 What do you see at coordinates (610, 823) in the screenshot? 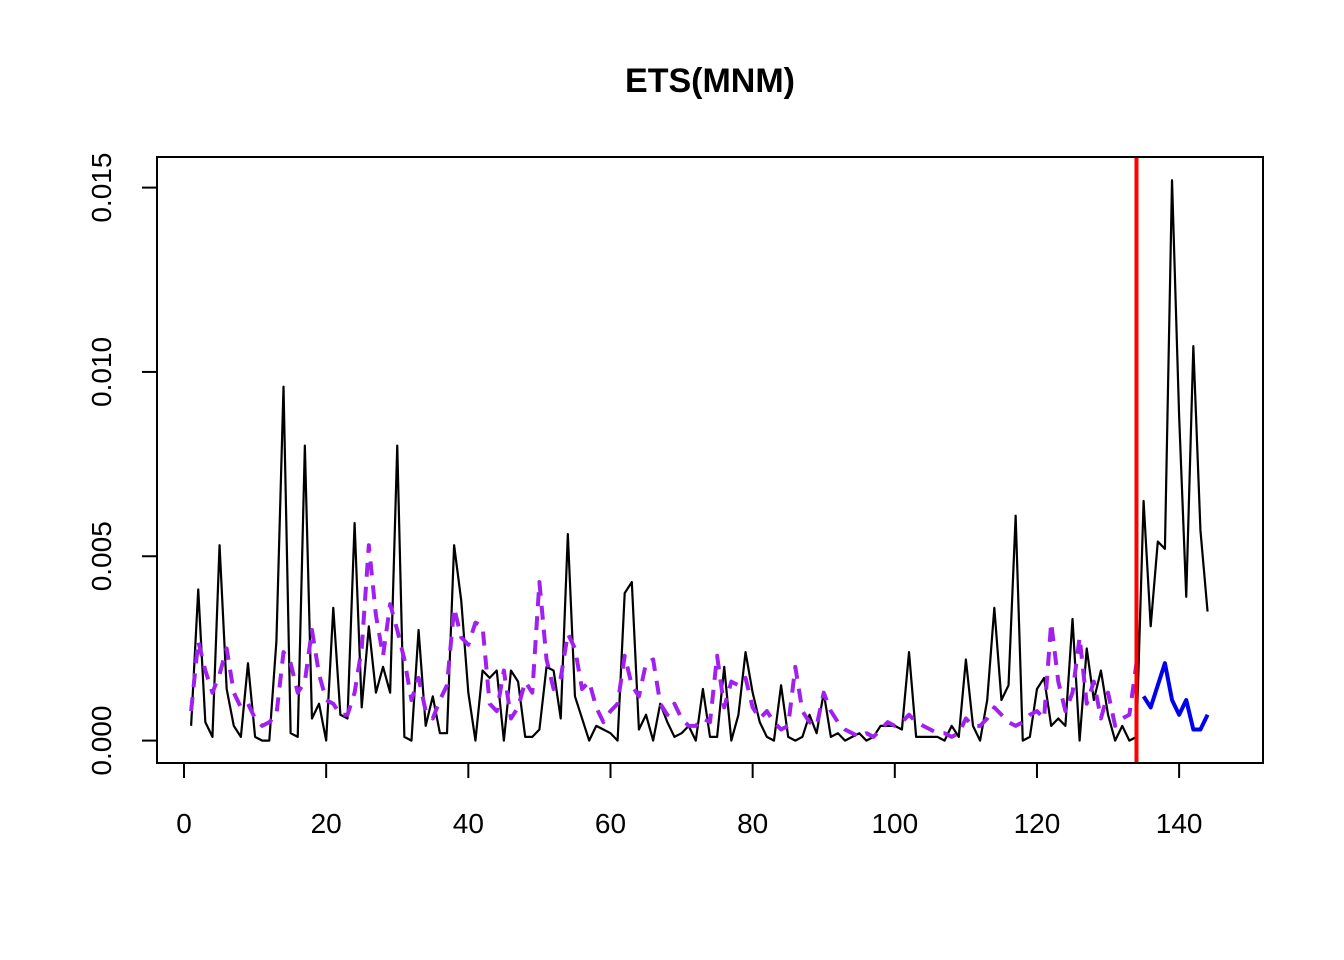
I see `x-tick-label: 60` at bounding box center [610, 823].